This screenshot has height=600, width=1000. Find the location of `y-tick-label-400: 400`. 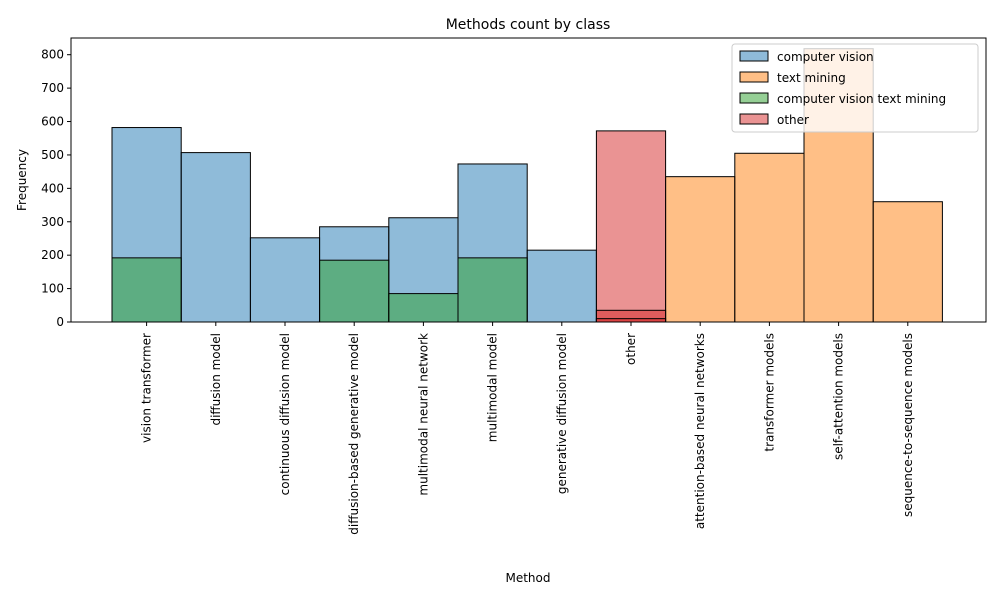

y-tick-label-400: 400 is located at coordinates (52, 188).